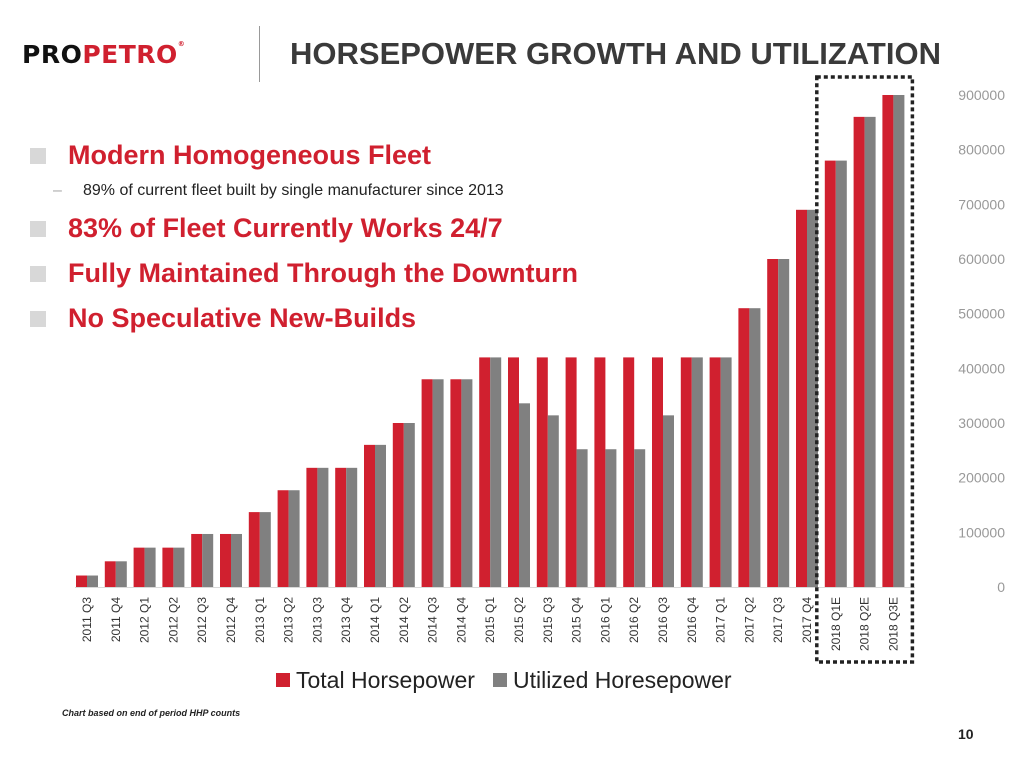  I want to click on x-tick-label: 2014 Q1, so click(375, 620).